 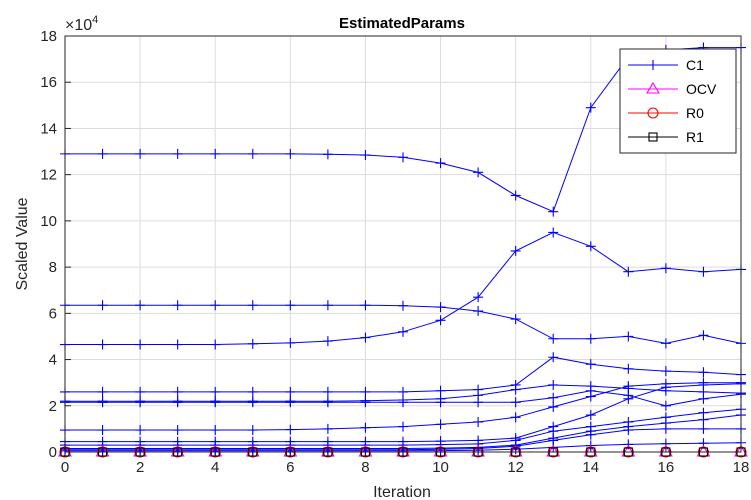 I want to click on x-tick-label: 12, so click(x=515, y=467).